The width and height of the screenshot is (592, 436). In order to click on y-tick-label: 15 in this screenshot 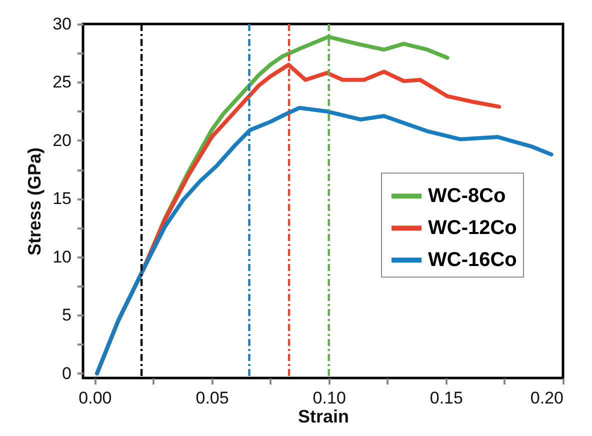, I will do `click(62, 198)`.